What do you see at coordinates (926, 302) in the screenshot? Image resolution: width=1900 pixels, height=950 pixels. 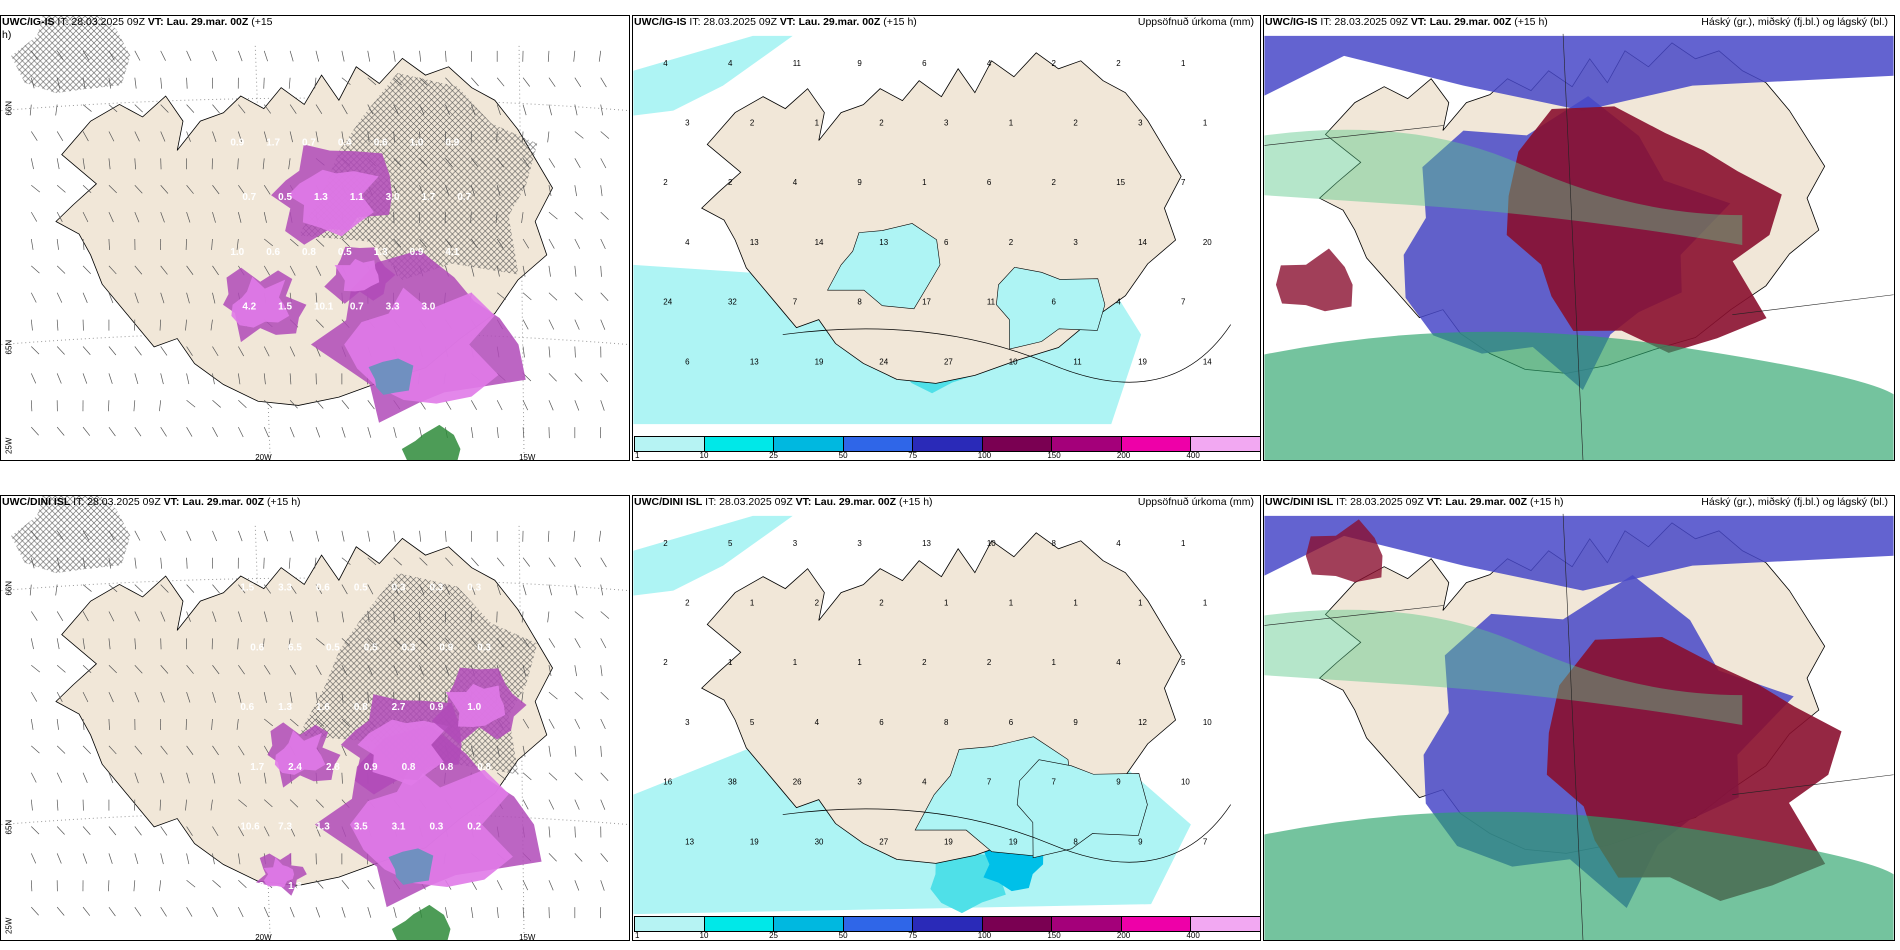 I see `precip-value: 17` at bounding box center [926, 302].